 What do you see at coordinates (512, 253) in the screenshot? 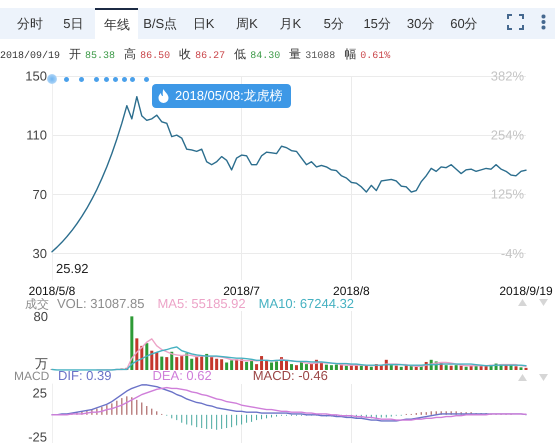
I see `y2-tick-label: -4%` at bounding box center [512, 253].